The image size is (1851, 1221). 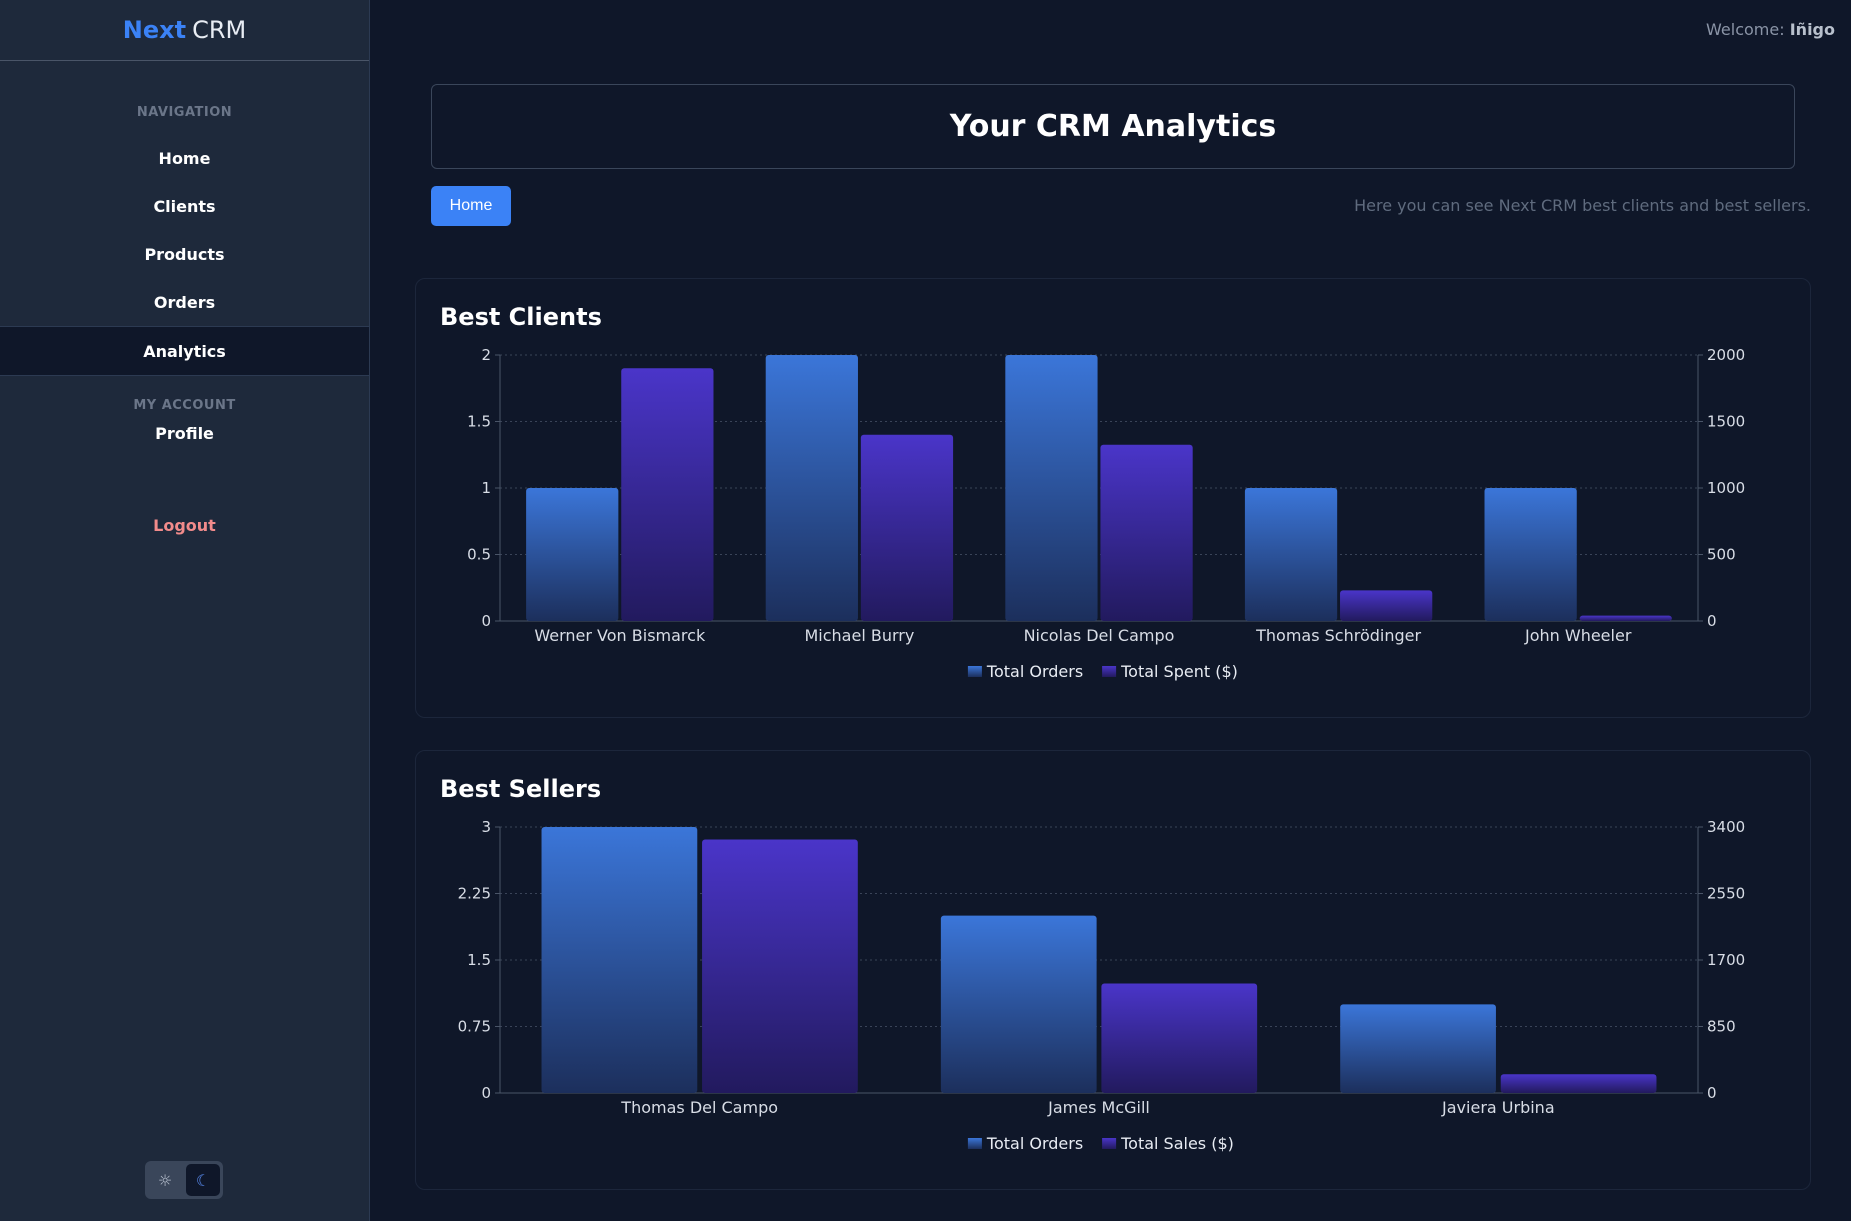 What do you see at coordinates (1726, 960) in the screenshot?
I see `y-right-tick-label: 1700` at bounding box center [1726, 960].